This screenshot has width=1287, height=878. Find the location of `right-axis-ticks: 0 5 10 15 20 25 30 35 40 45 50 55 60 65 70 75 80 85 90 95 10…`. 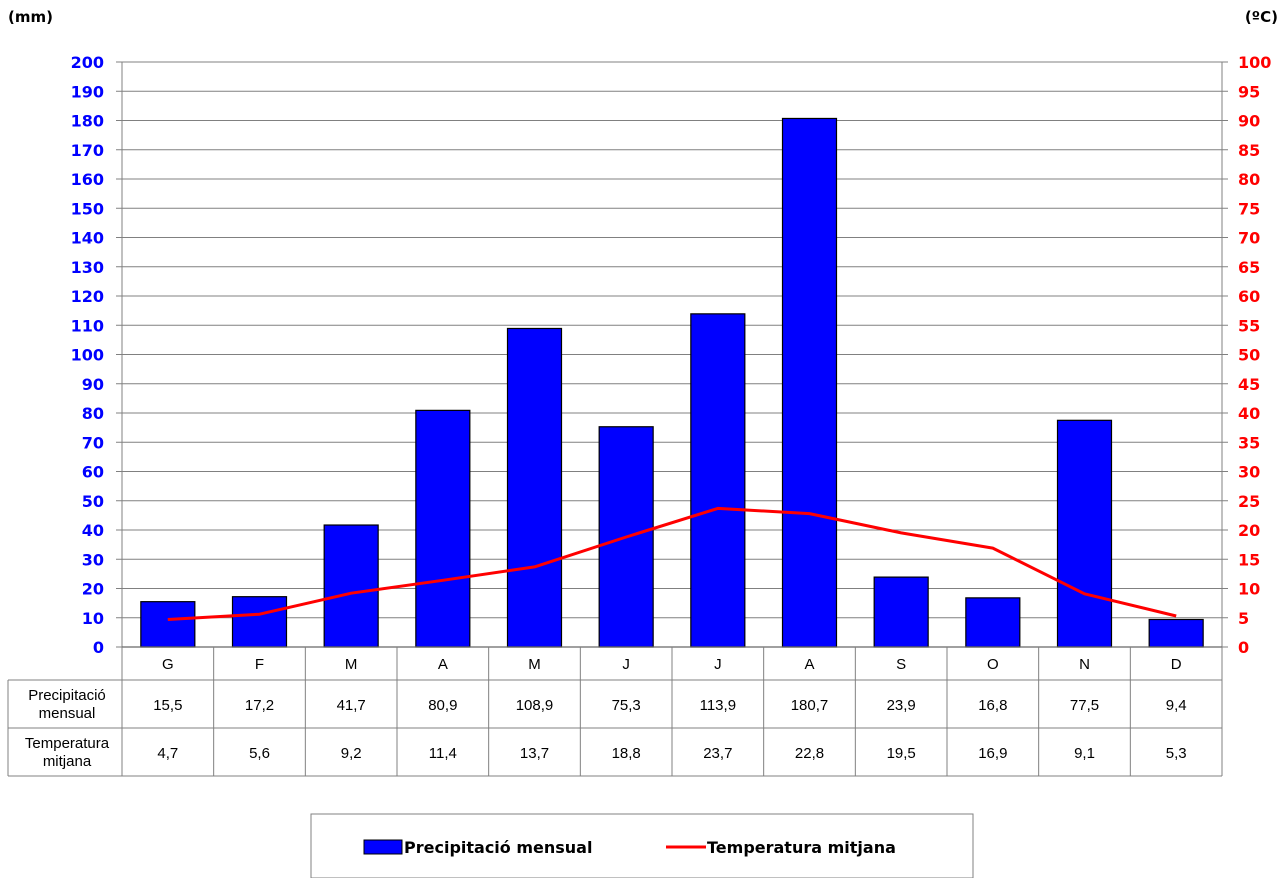

right-axis-ticks: 0 5 10 15 20 25 30 35 40 45 50 55 60 65 70 75 80 85 90 95 10… is located at coordinates (1246, 355).